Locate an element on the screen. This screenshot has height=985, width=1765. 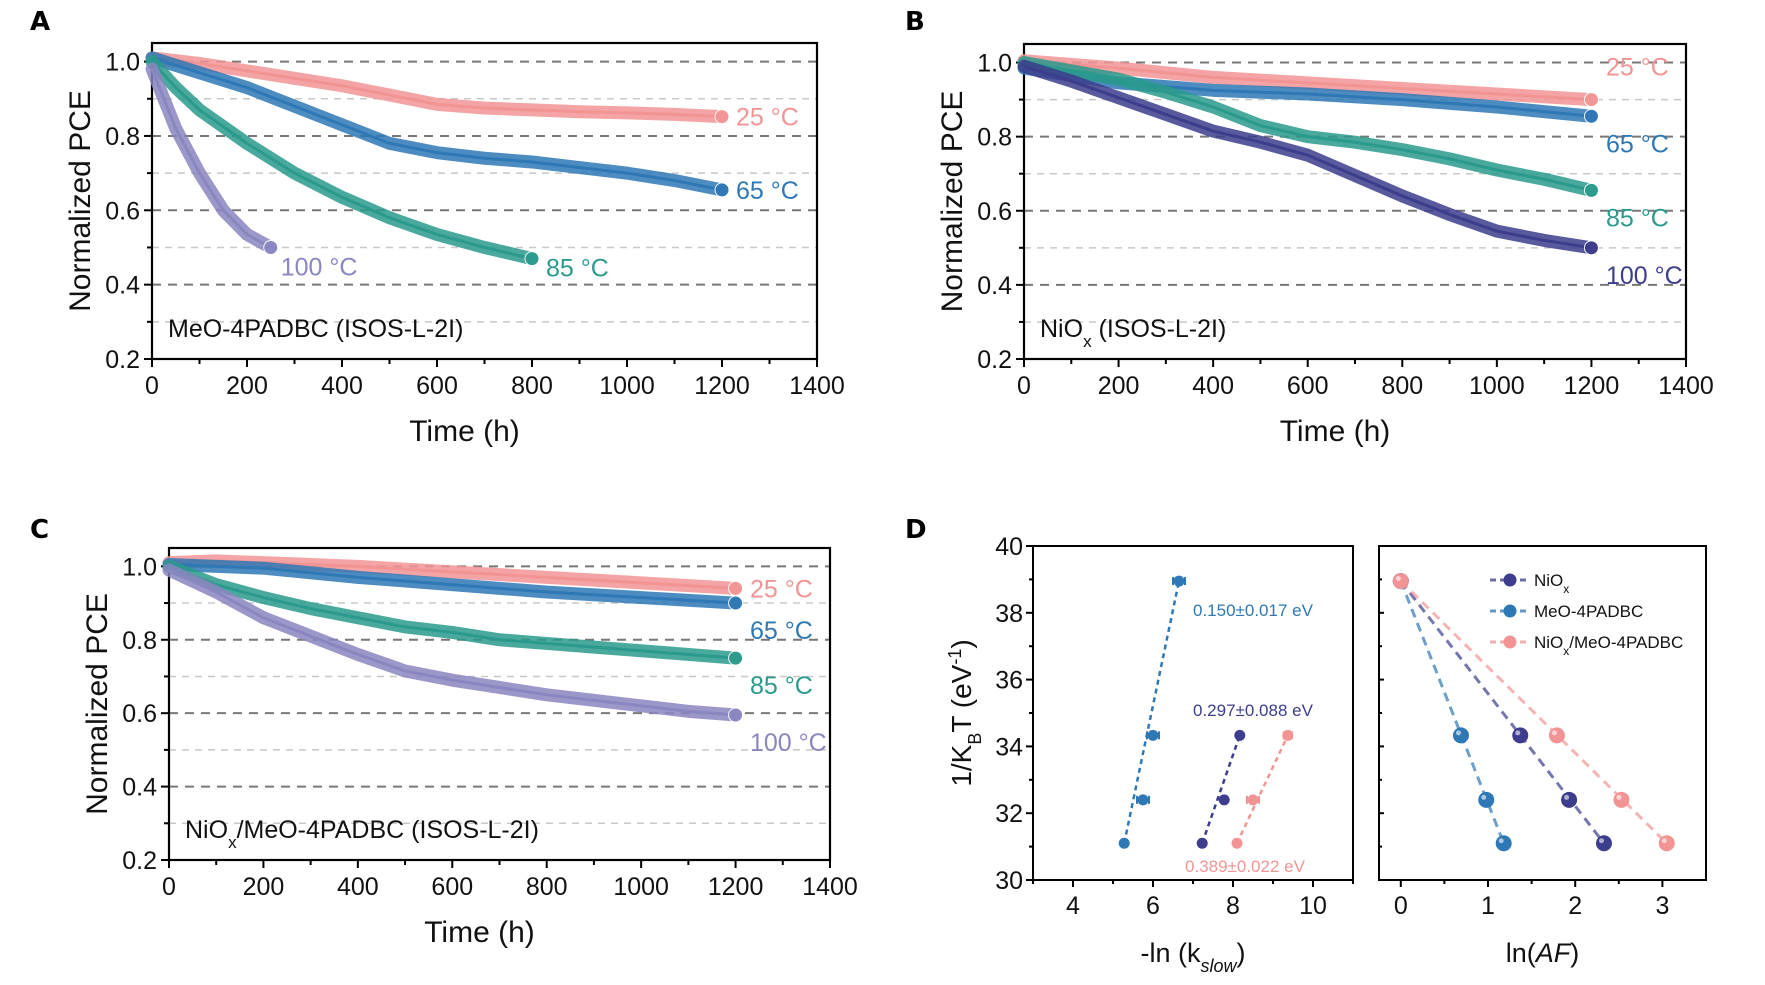
series-label: 25 °C is located at coordinates (1637, 68).